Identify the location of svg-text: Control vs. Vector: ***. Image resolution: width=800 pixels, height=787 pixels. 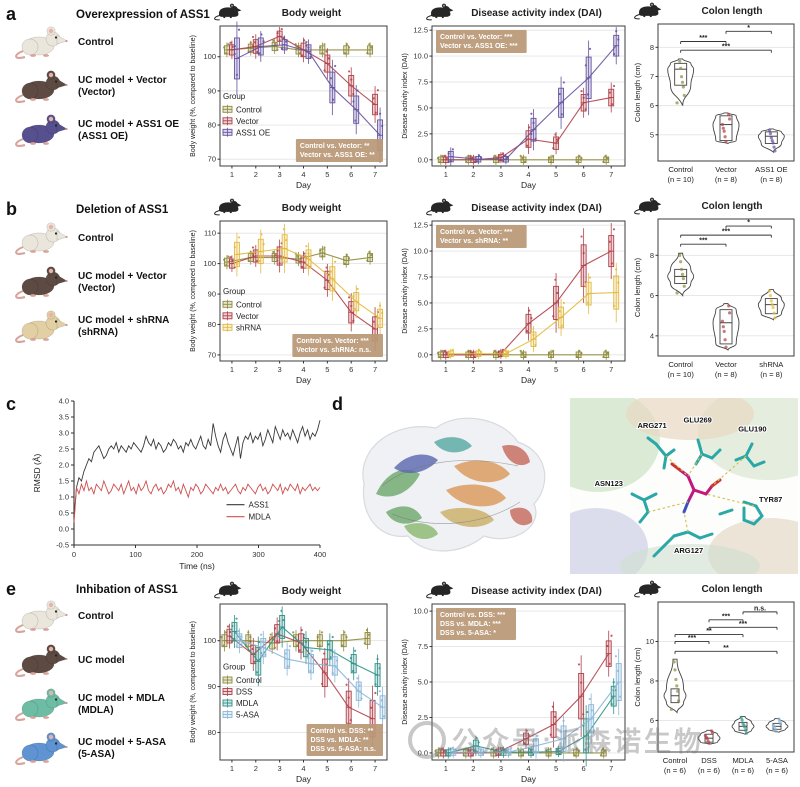
(476, 232).